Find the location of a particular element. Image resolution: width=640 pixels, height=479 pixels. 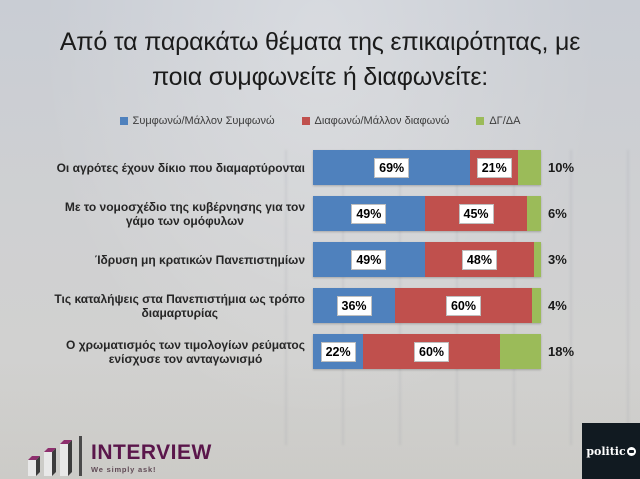

stacked-bar-row-2: 49% 48% is located at coordinates (427, 259).